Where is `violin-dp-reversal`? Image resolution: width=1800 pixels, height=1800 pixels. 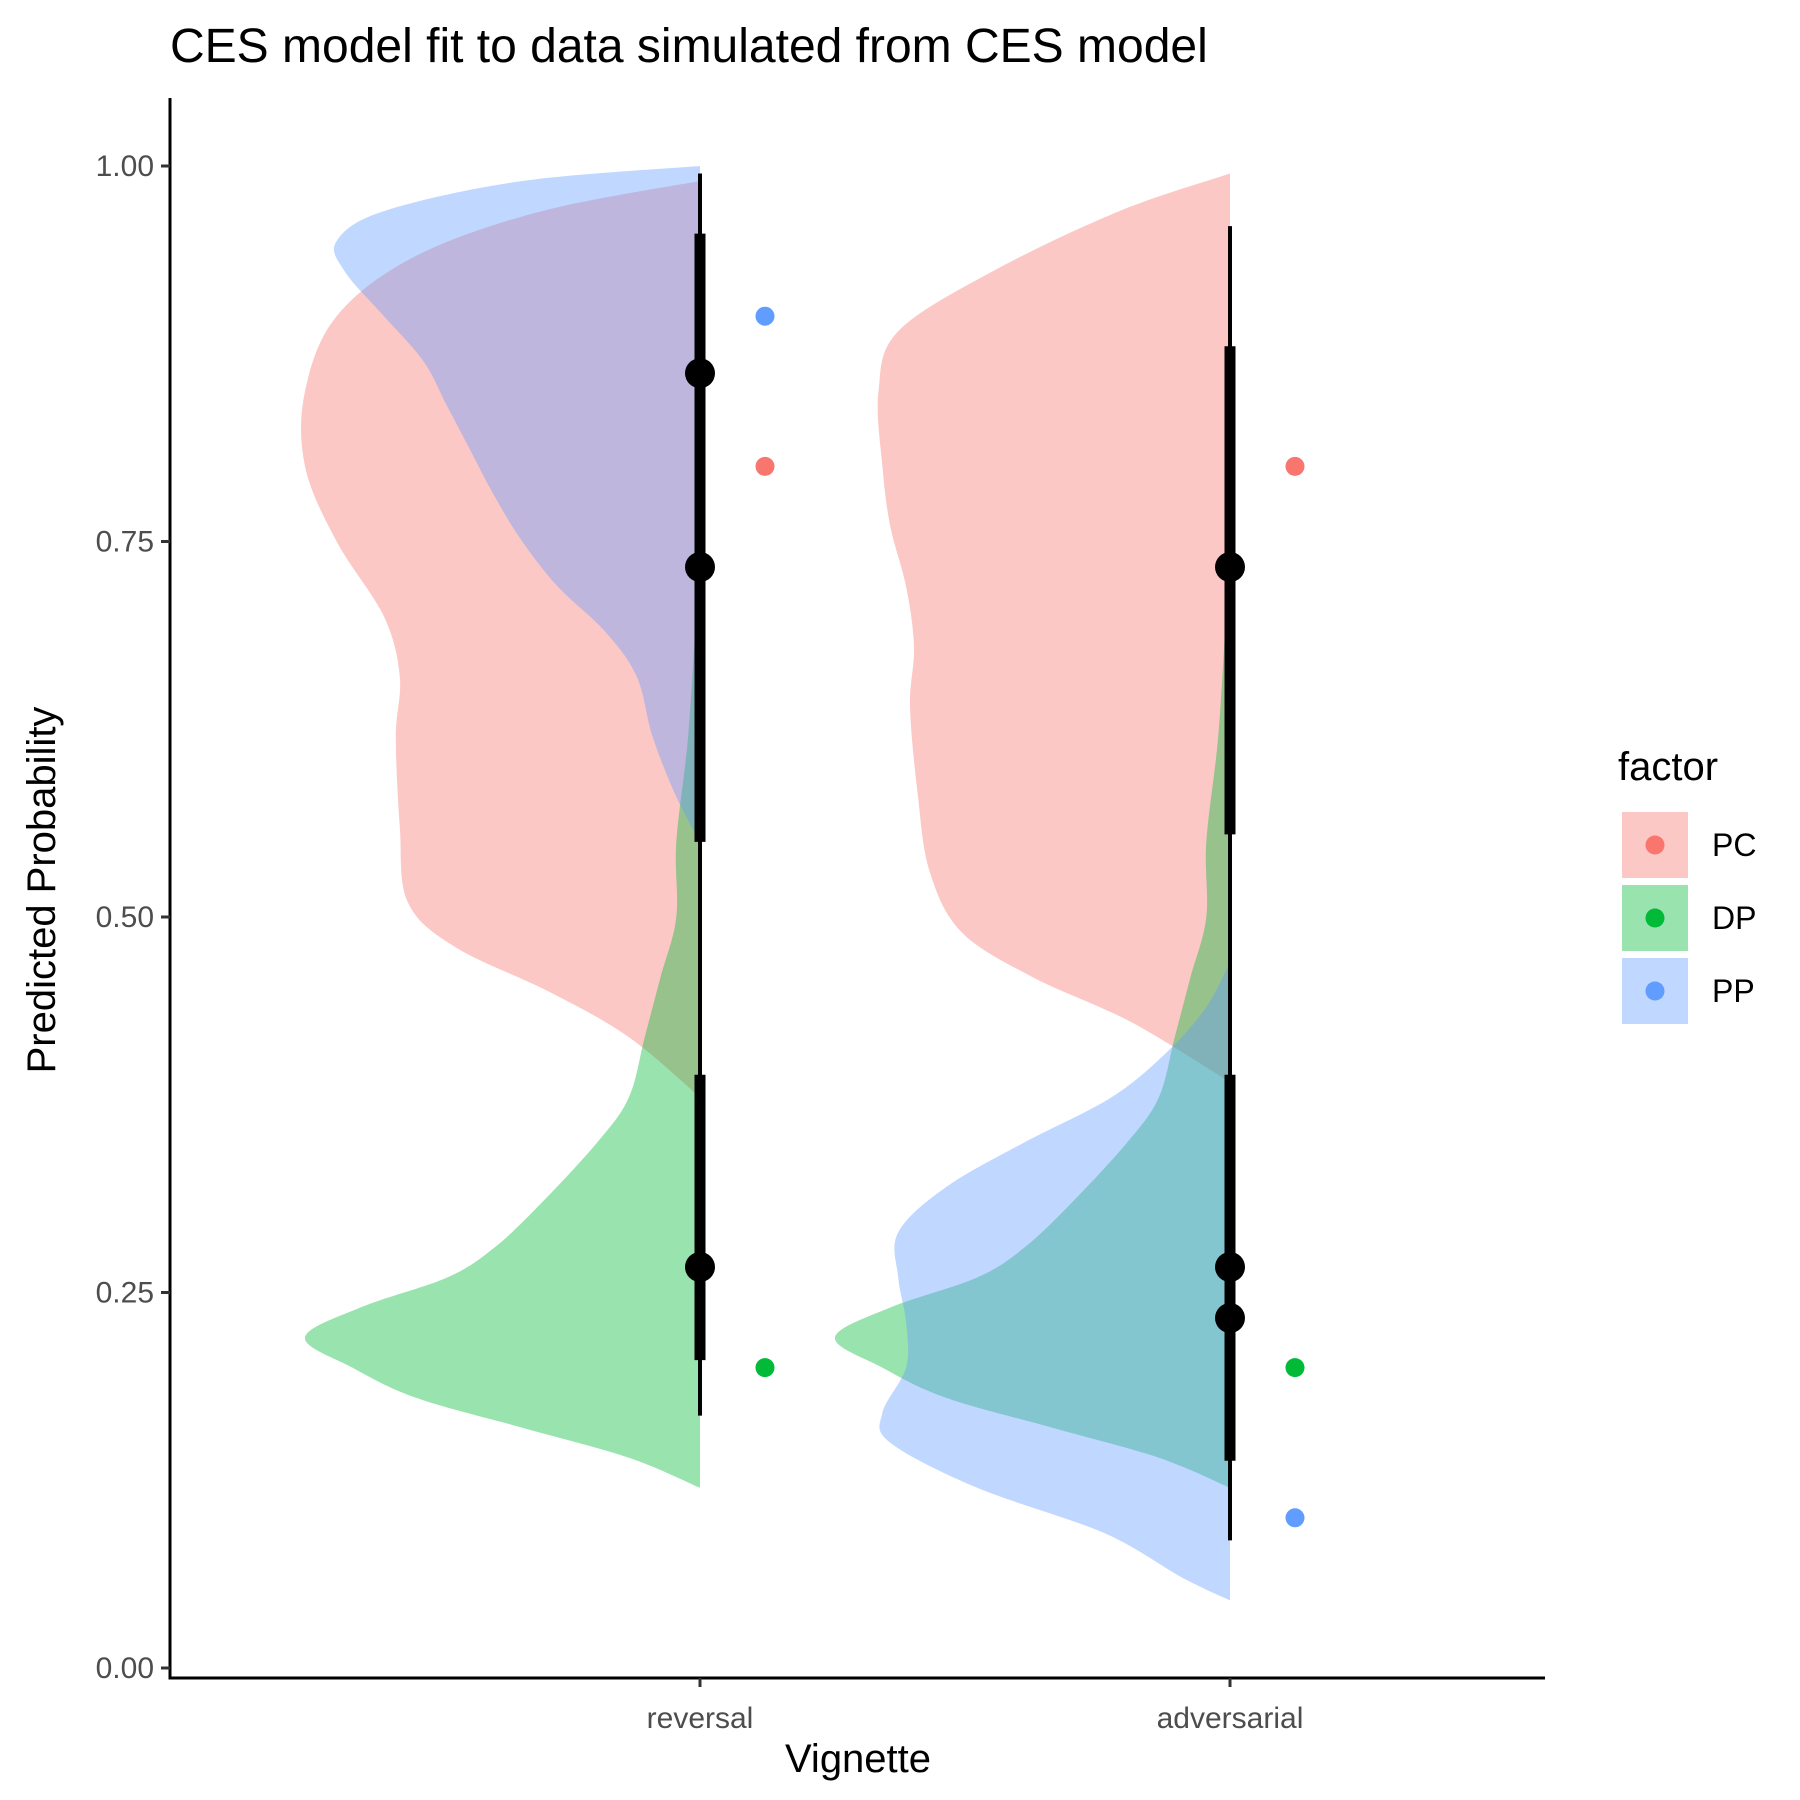 violin-dp-reversal is located at coordinates (502, 1029).